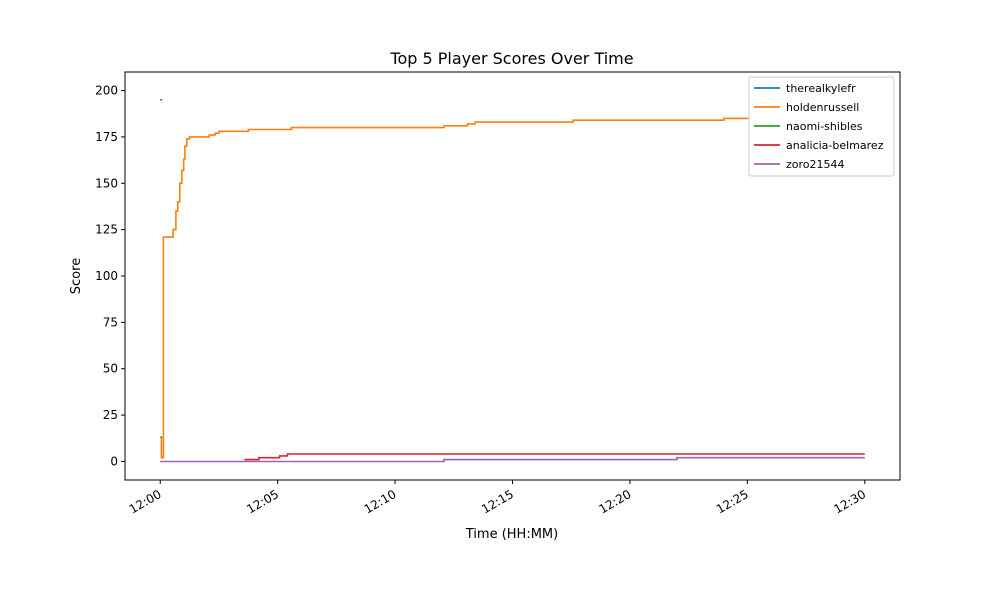  Describe the element at coordinates (145, 501) in the screenshot. I see `x-tick-label: 12:00` at that location.